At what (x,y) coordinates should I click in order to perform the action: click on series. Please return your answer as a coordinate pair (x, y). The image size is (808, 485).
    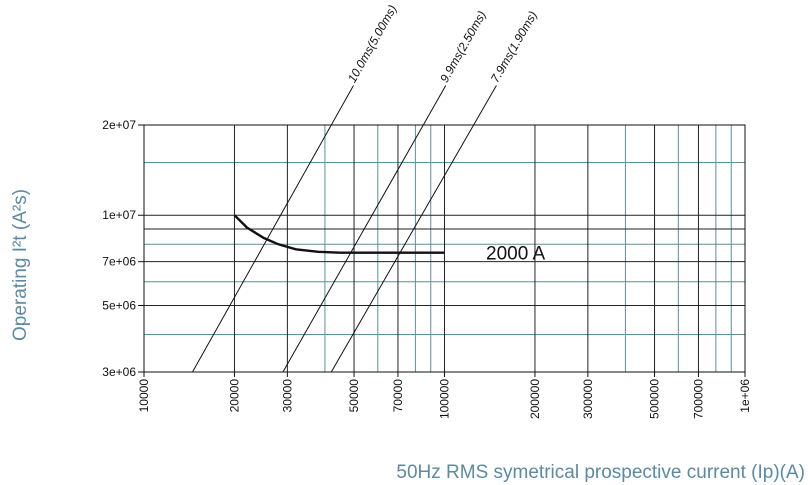
    Looking at the image, I should click on (340, 234).